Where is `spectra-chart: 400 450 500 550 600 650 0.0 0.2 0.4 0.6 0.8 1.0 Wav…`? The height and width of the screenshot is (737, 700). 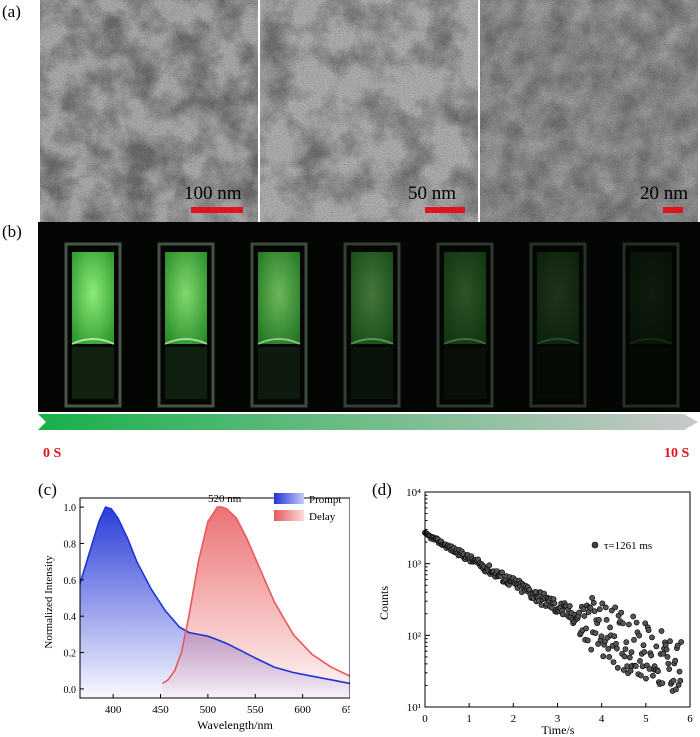
spectra-chart: 400 450 500 550 600 650 0.0 0.2 0.4 0.6 0.8 1.0 Wav… is located at coordinates (196, 612).